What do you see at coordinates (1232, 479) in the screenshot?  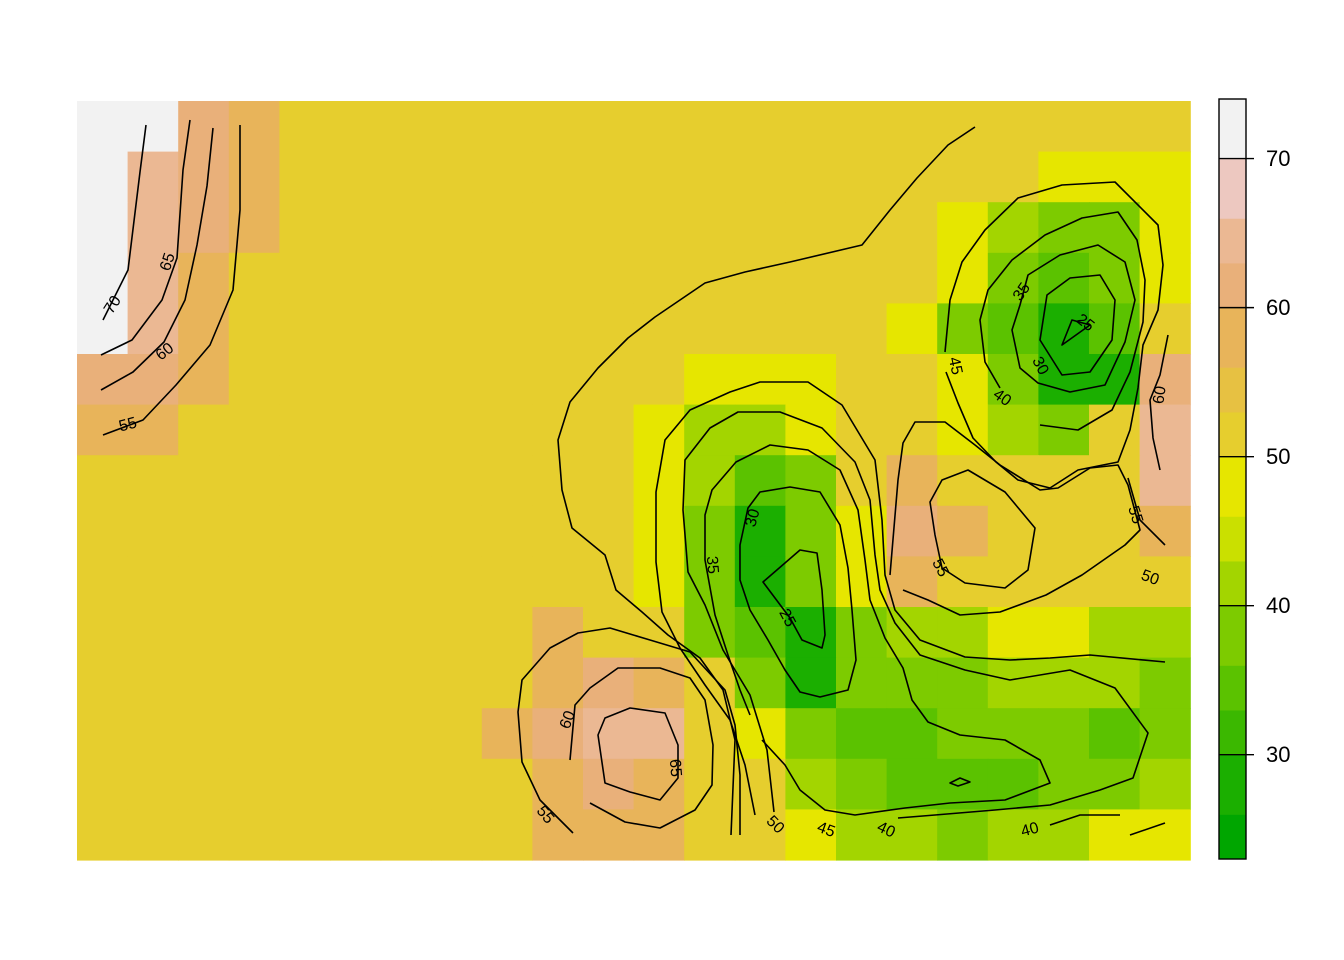 I see `colorbar-frame` at bounding box center [1232, 479].